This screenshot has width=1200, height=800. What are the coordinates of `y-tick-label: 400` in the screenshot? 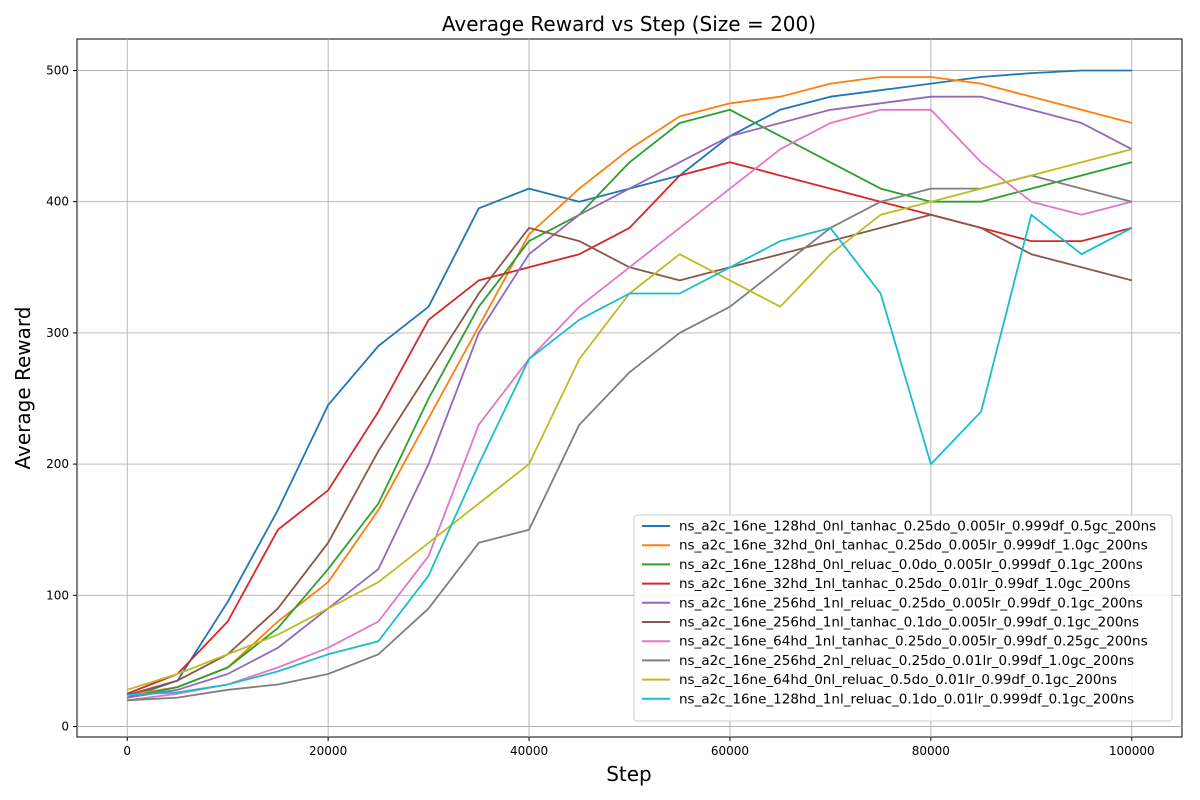 It's located at (57, 202).